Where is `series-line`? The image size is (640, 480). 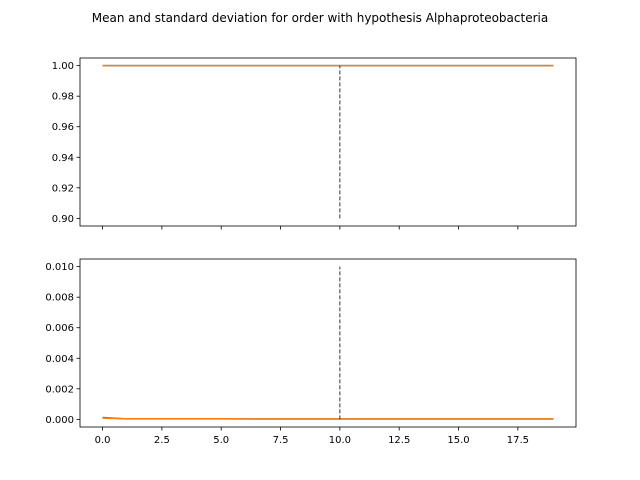 series-line is located at coordinates (328, 418).